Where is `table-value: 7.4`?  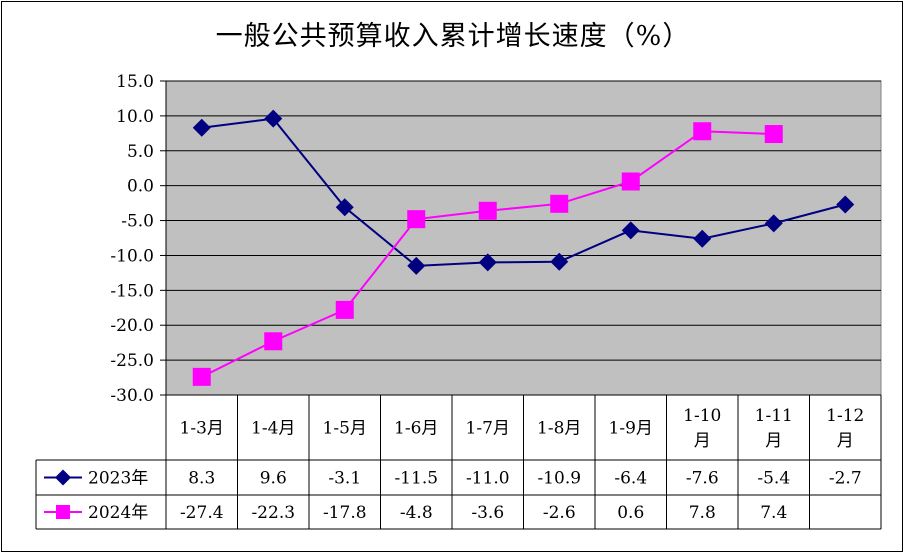
table-value: 7.4 is located at coordinates (773, 513).